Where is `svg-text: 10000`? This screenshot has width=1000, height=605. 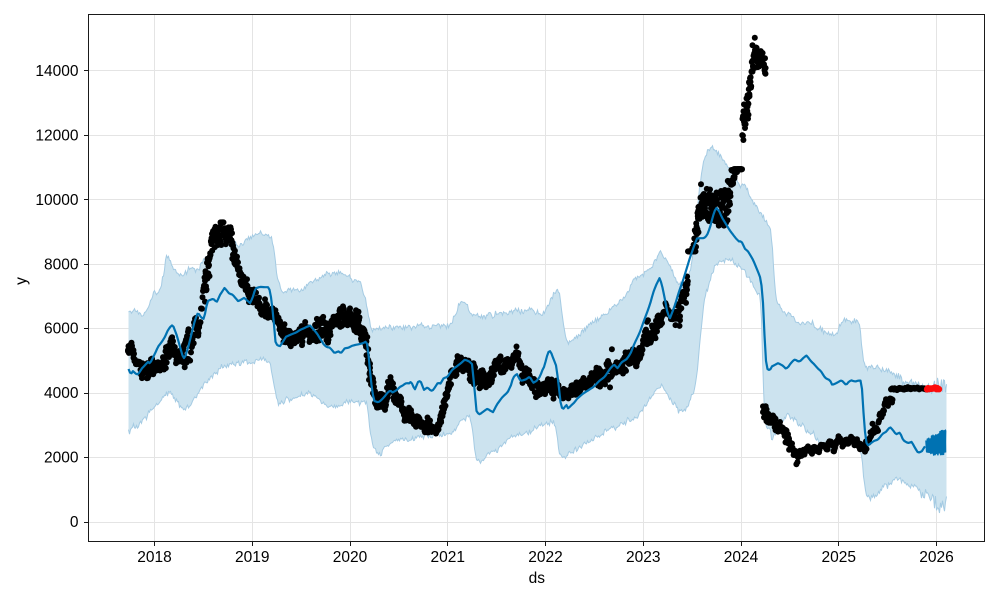
svg-text: 10000 is located at coordinates (56, 200).